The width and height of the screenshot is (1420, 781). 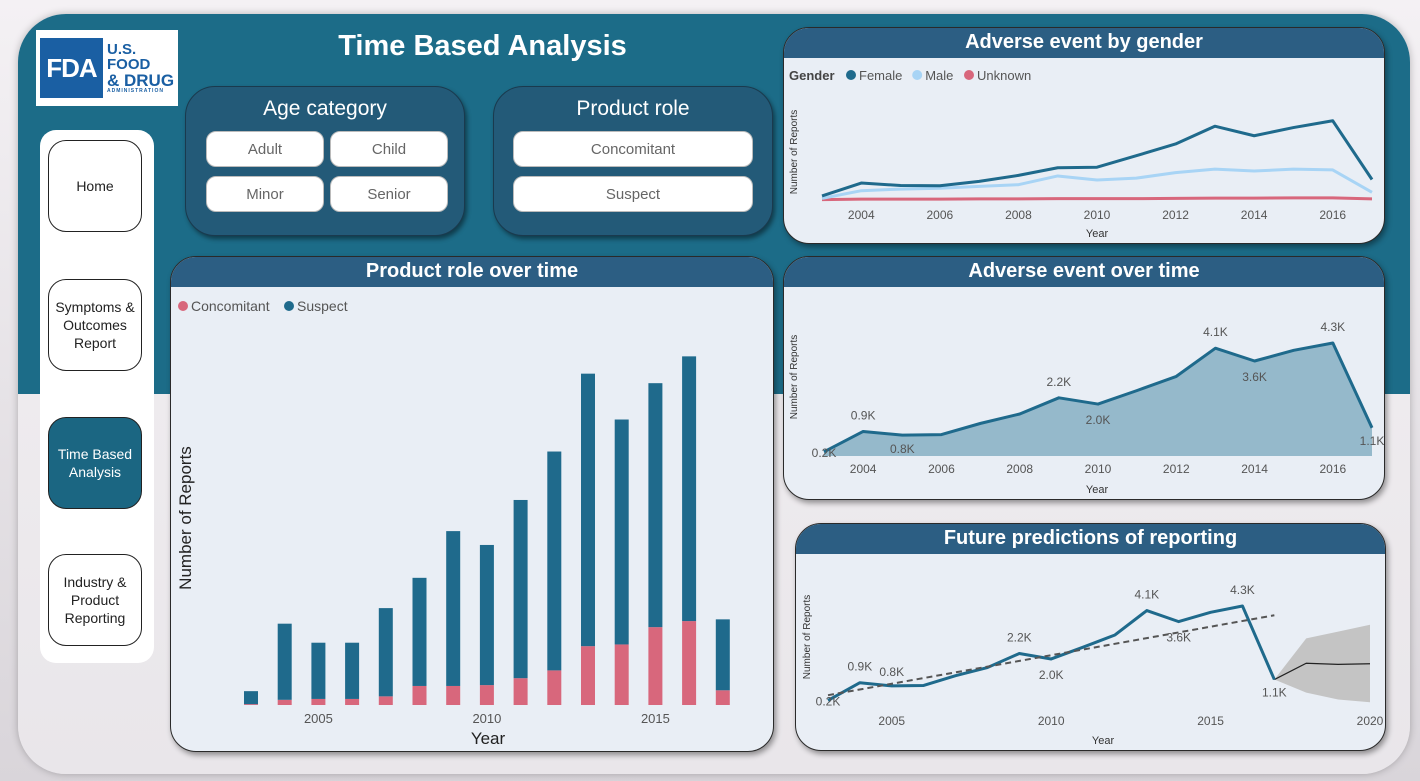 I want to click on role-chart-title: Product role over time, so click(x=472, y=272).